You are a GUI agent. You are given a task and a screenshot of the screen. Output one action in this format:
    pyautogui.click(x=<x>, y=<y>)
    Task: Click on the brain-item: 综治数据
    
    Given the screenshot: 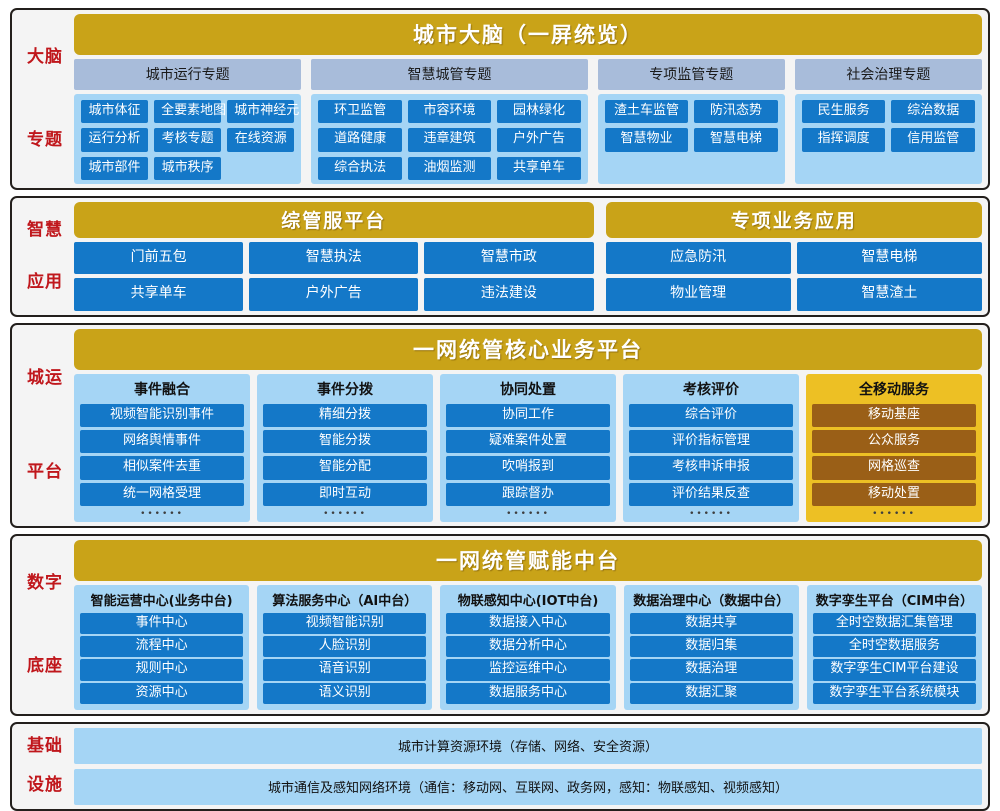 What is the action you would take?
    pyautogui.click(x=933, y=112)
    